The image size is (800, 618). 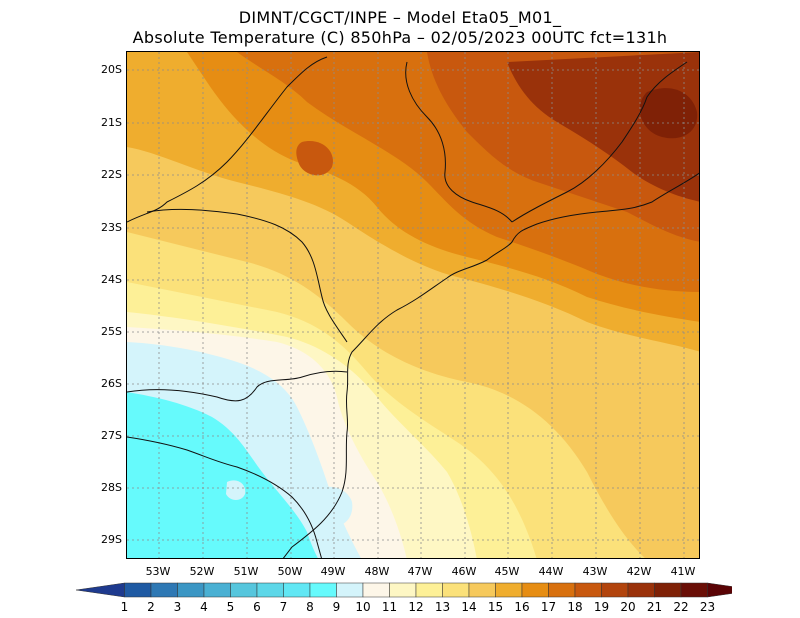 What do you see at coordinates (442, 607) in the screenshot?
I see `color-scale-label: 13` at bounding box center [442, 607].